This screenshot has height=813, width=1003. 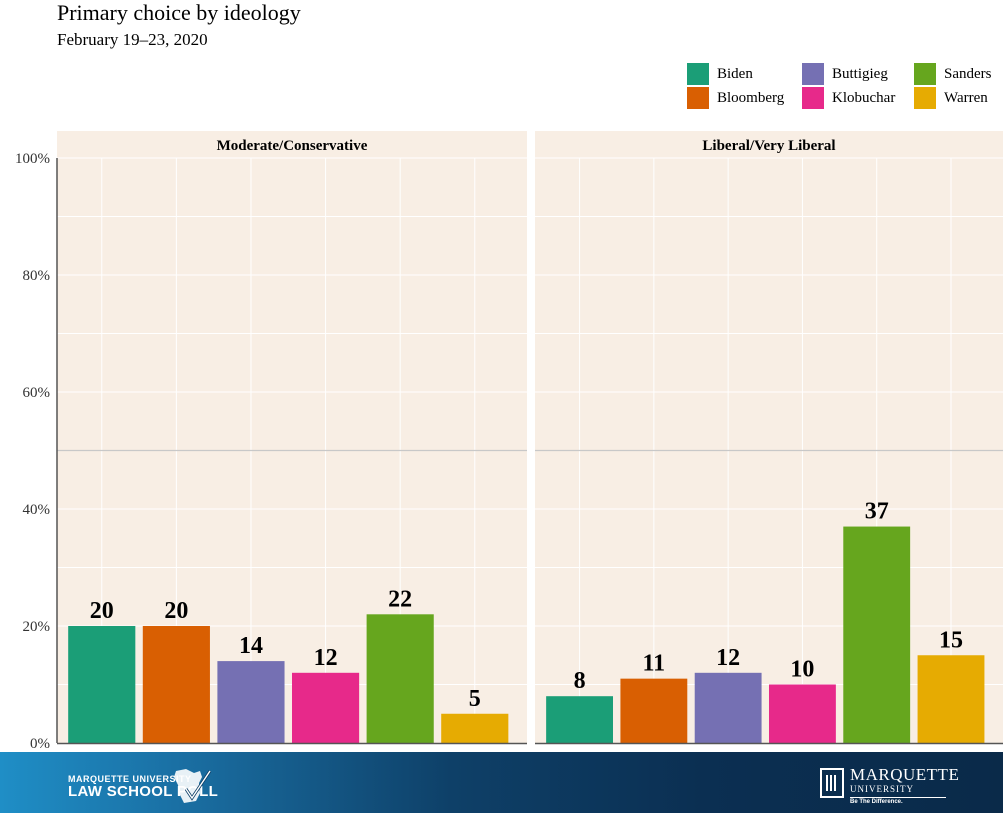 I want to click on legend-item-buttigieg: Buttigieg, so click(x=845, y=74).